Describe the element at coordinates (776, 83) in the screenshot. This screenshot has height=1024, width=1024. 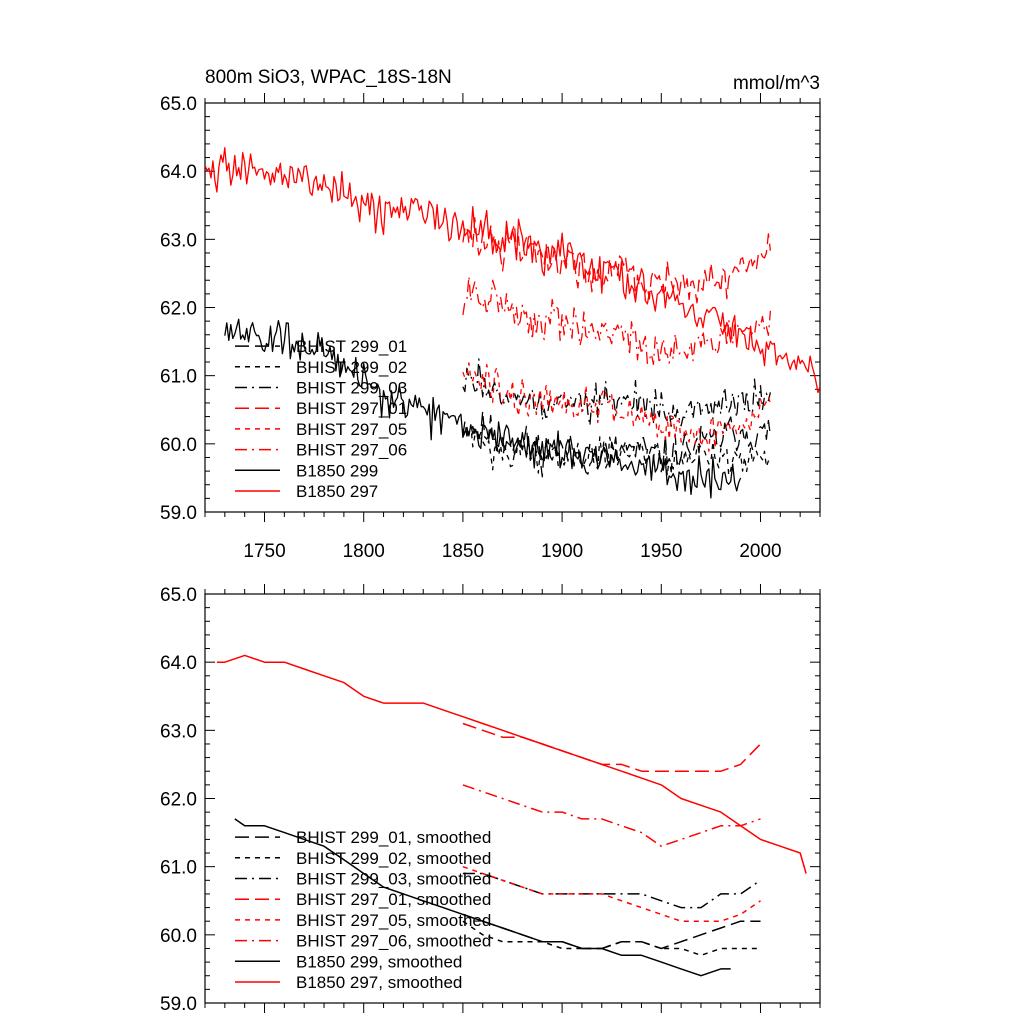
I see `chart-units: mmol/m^3` at that location.